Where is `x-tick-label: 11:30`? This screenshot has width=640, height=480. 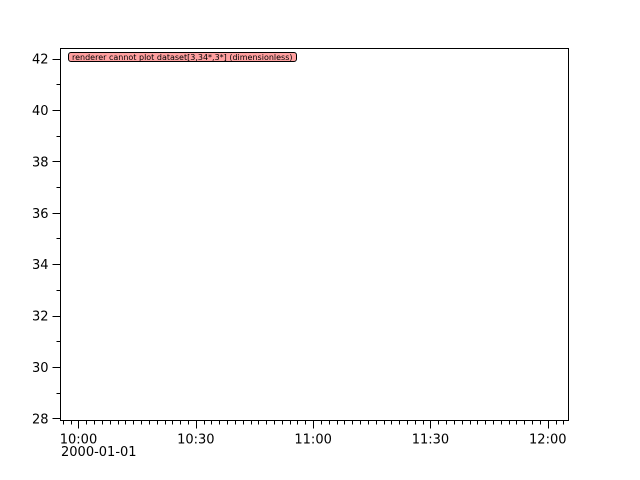 x-tick-label: 11:30 is located at coordinates (430, 440).